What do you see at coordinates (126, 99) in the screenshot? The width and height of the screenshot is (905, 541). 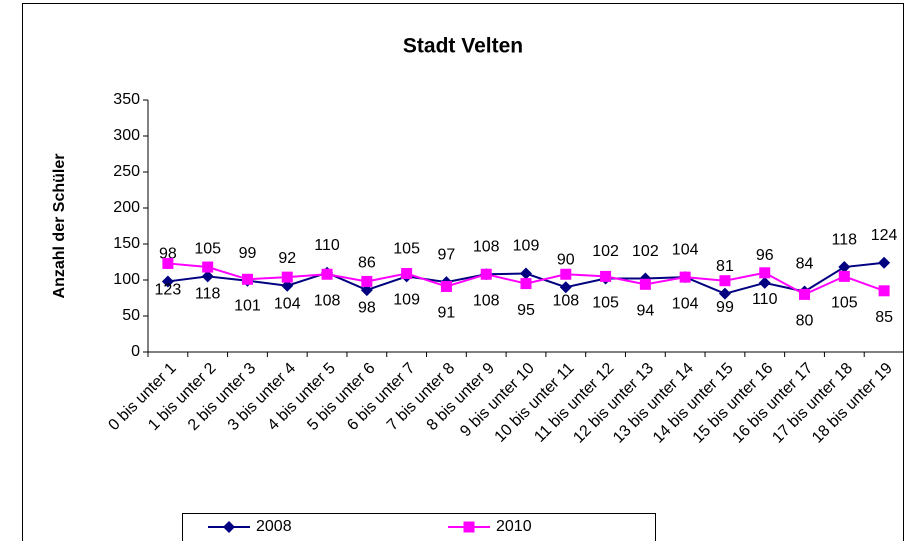 I see `y-tick-label: 350` at bounding box center [126, 99].